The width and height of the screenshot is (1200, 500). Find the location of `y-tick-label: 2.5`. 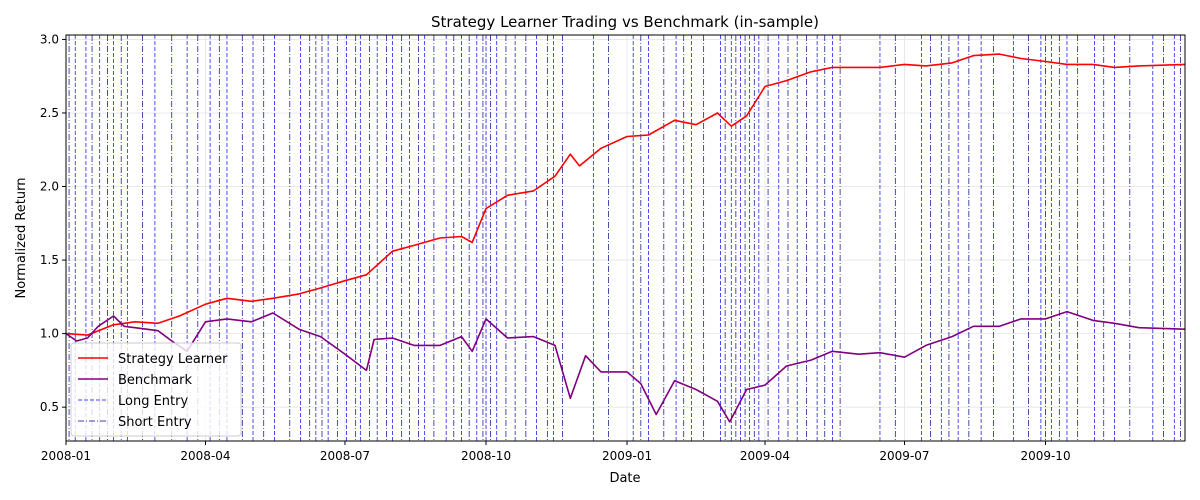

y-tick-label: 2.5 is located at coordinates (49, 113).